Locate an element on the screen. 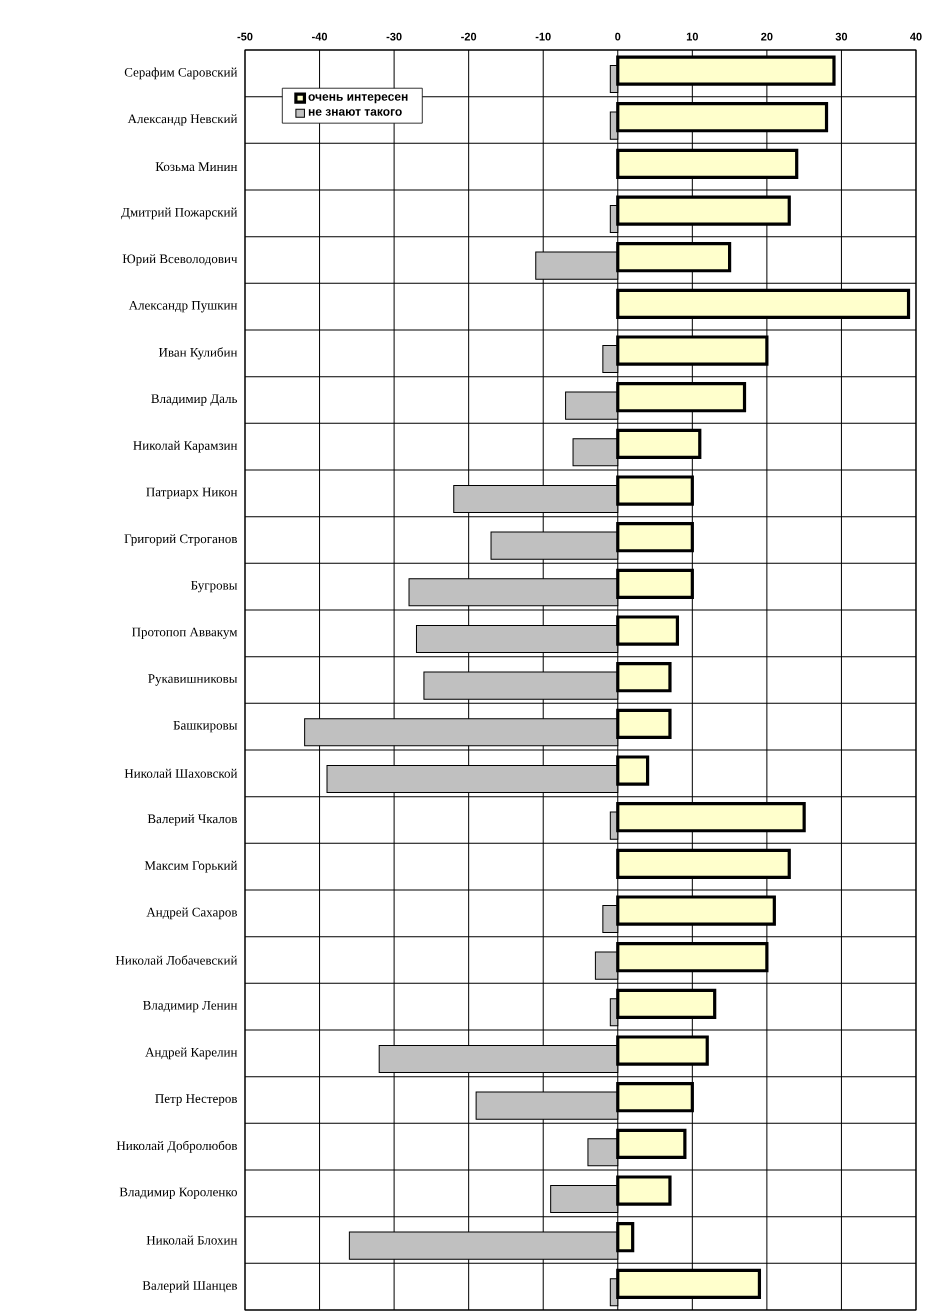  y-tick-label: Башкировы is located at coordinates (205, 727).